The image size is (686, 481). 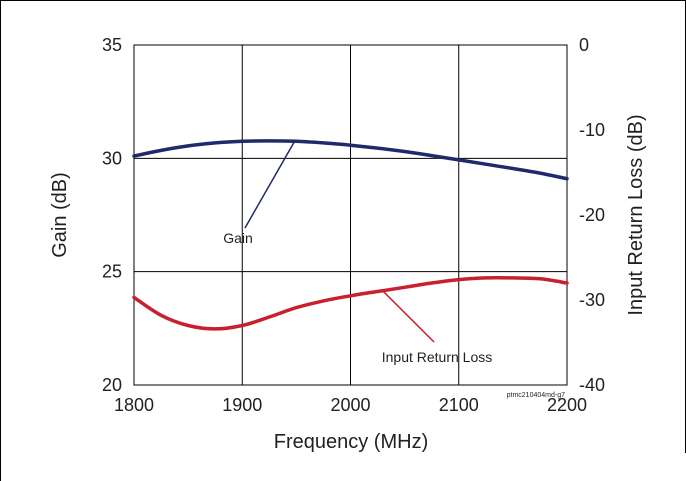 I want to click on y-left-tick-label: 30, so click(x=112, y=158).